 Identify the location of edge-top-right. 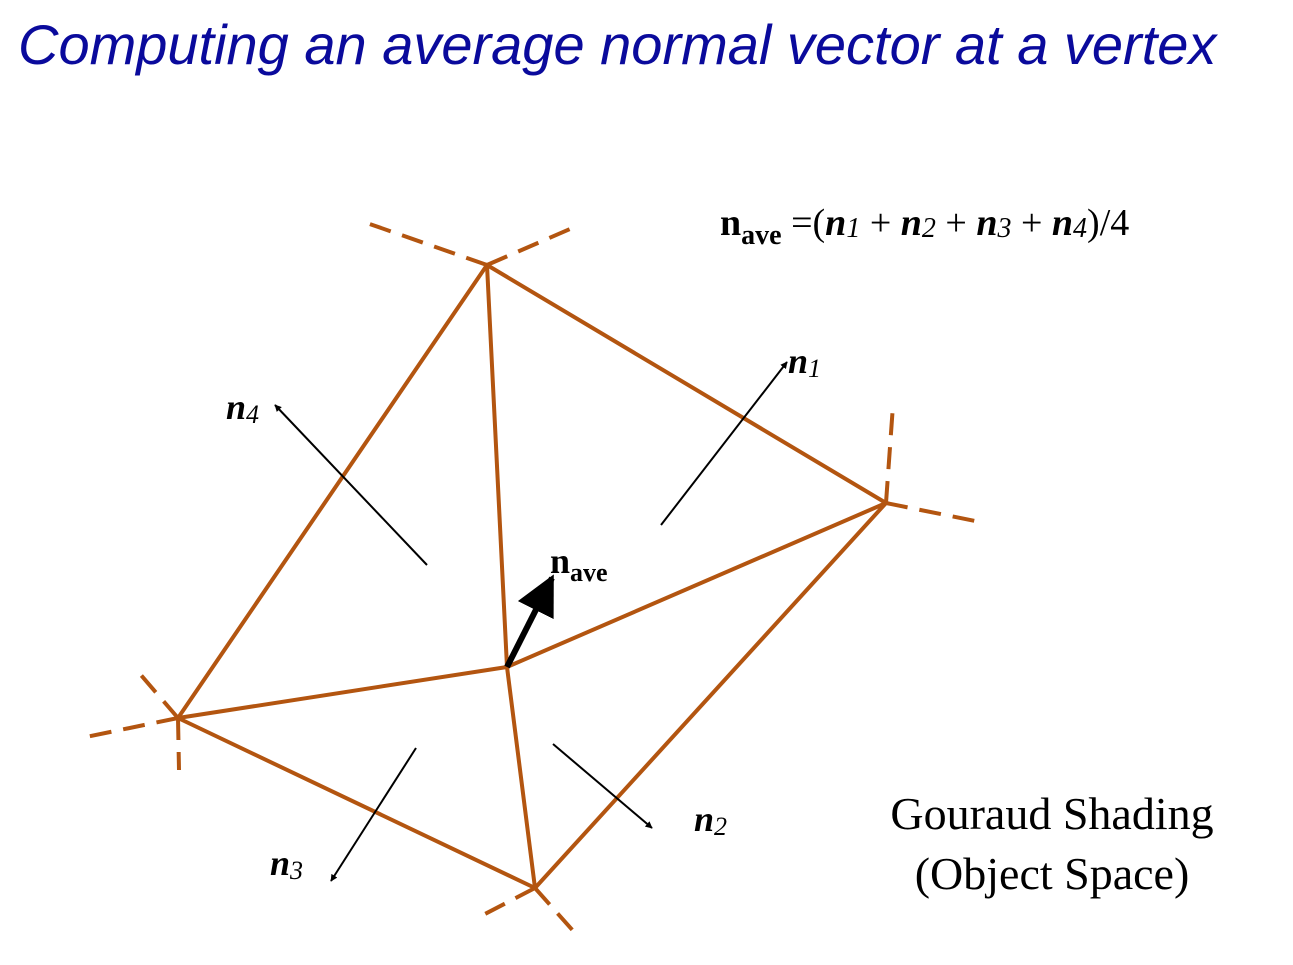
(686, 384).